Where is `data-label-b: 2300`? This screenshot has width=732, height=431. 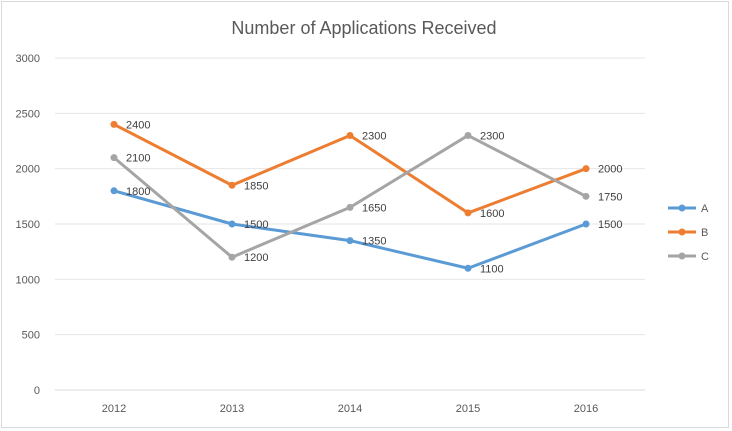
data-label-b: 2300 is located at coordinates (374, 136).